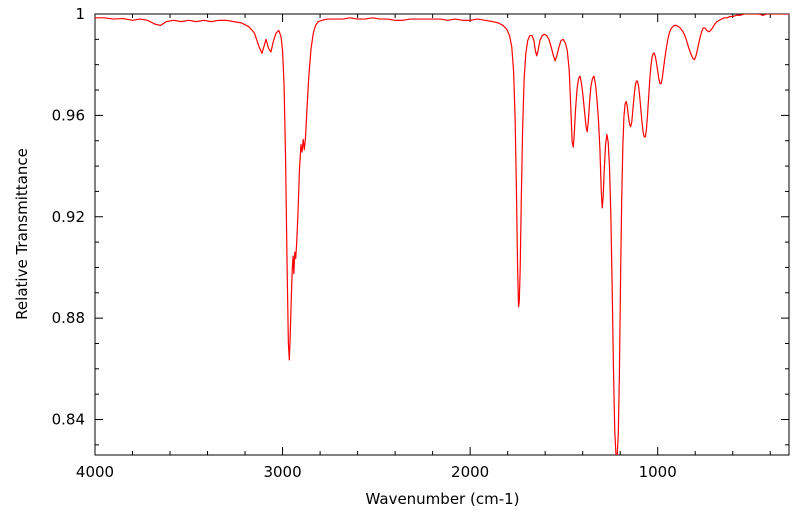 The height and width of the screenshot is (520, 799). I want to click on x-axis-label: Wavenumber (cm-1), so click(399, 499).